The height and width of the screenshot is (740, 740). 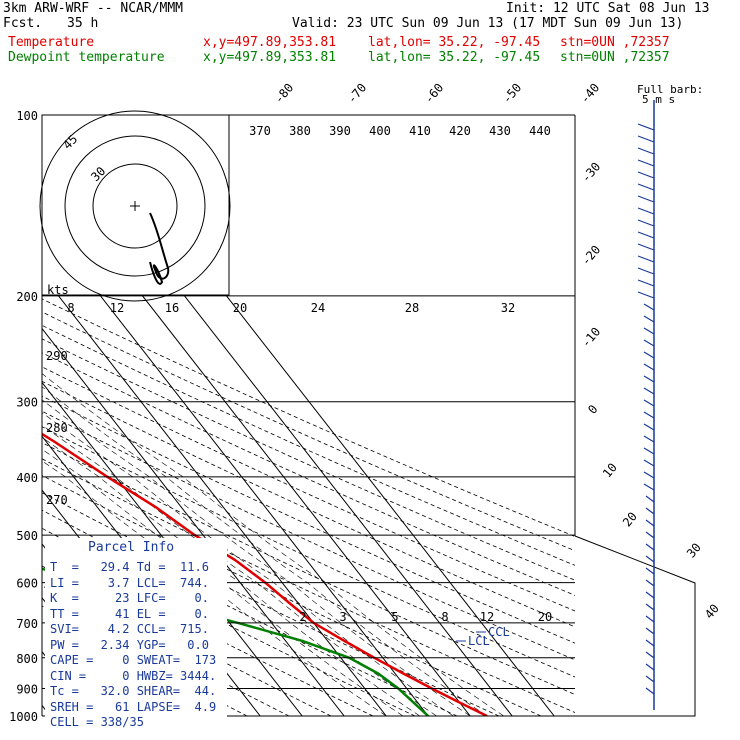 What do you see at coordinates (129, 613) in the screenshot?
I see `parcel-info-row: TT = 41 EL = 0.` at bounding box center [129, 613].